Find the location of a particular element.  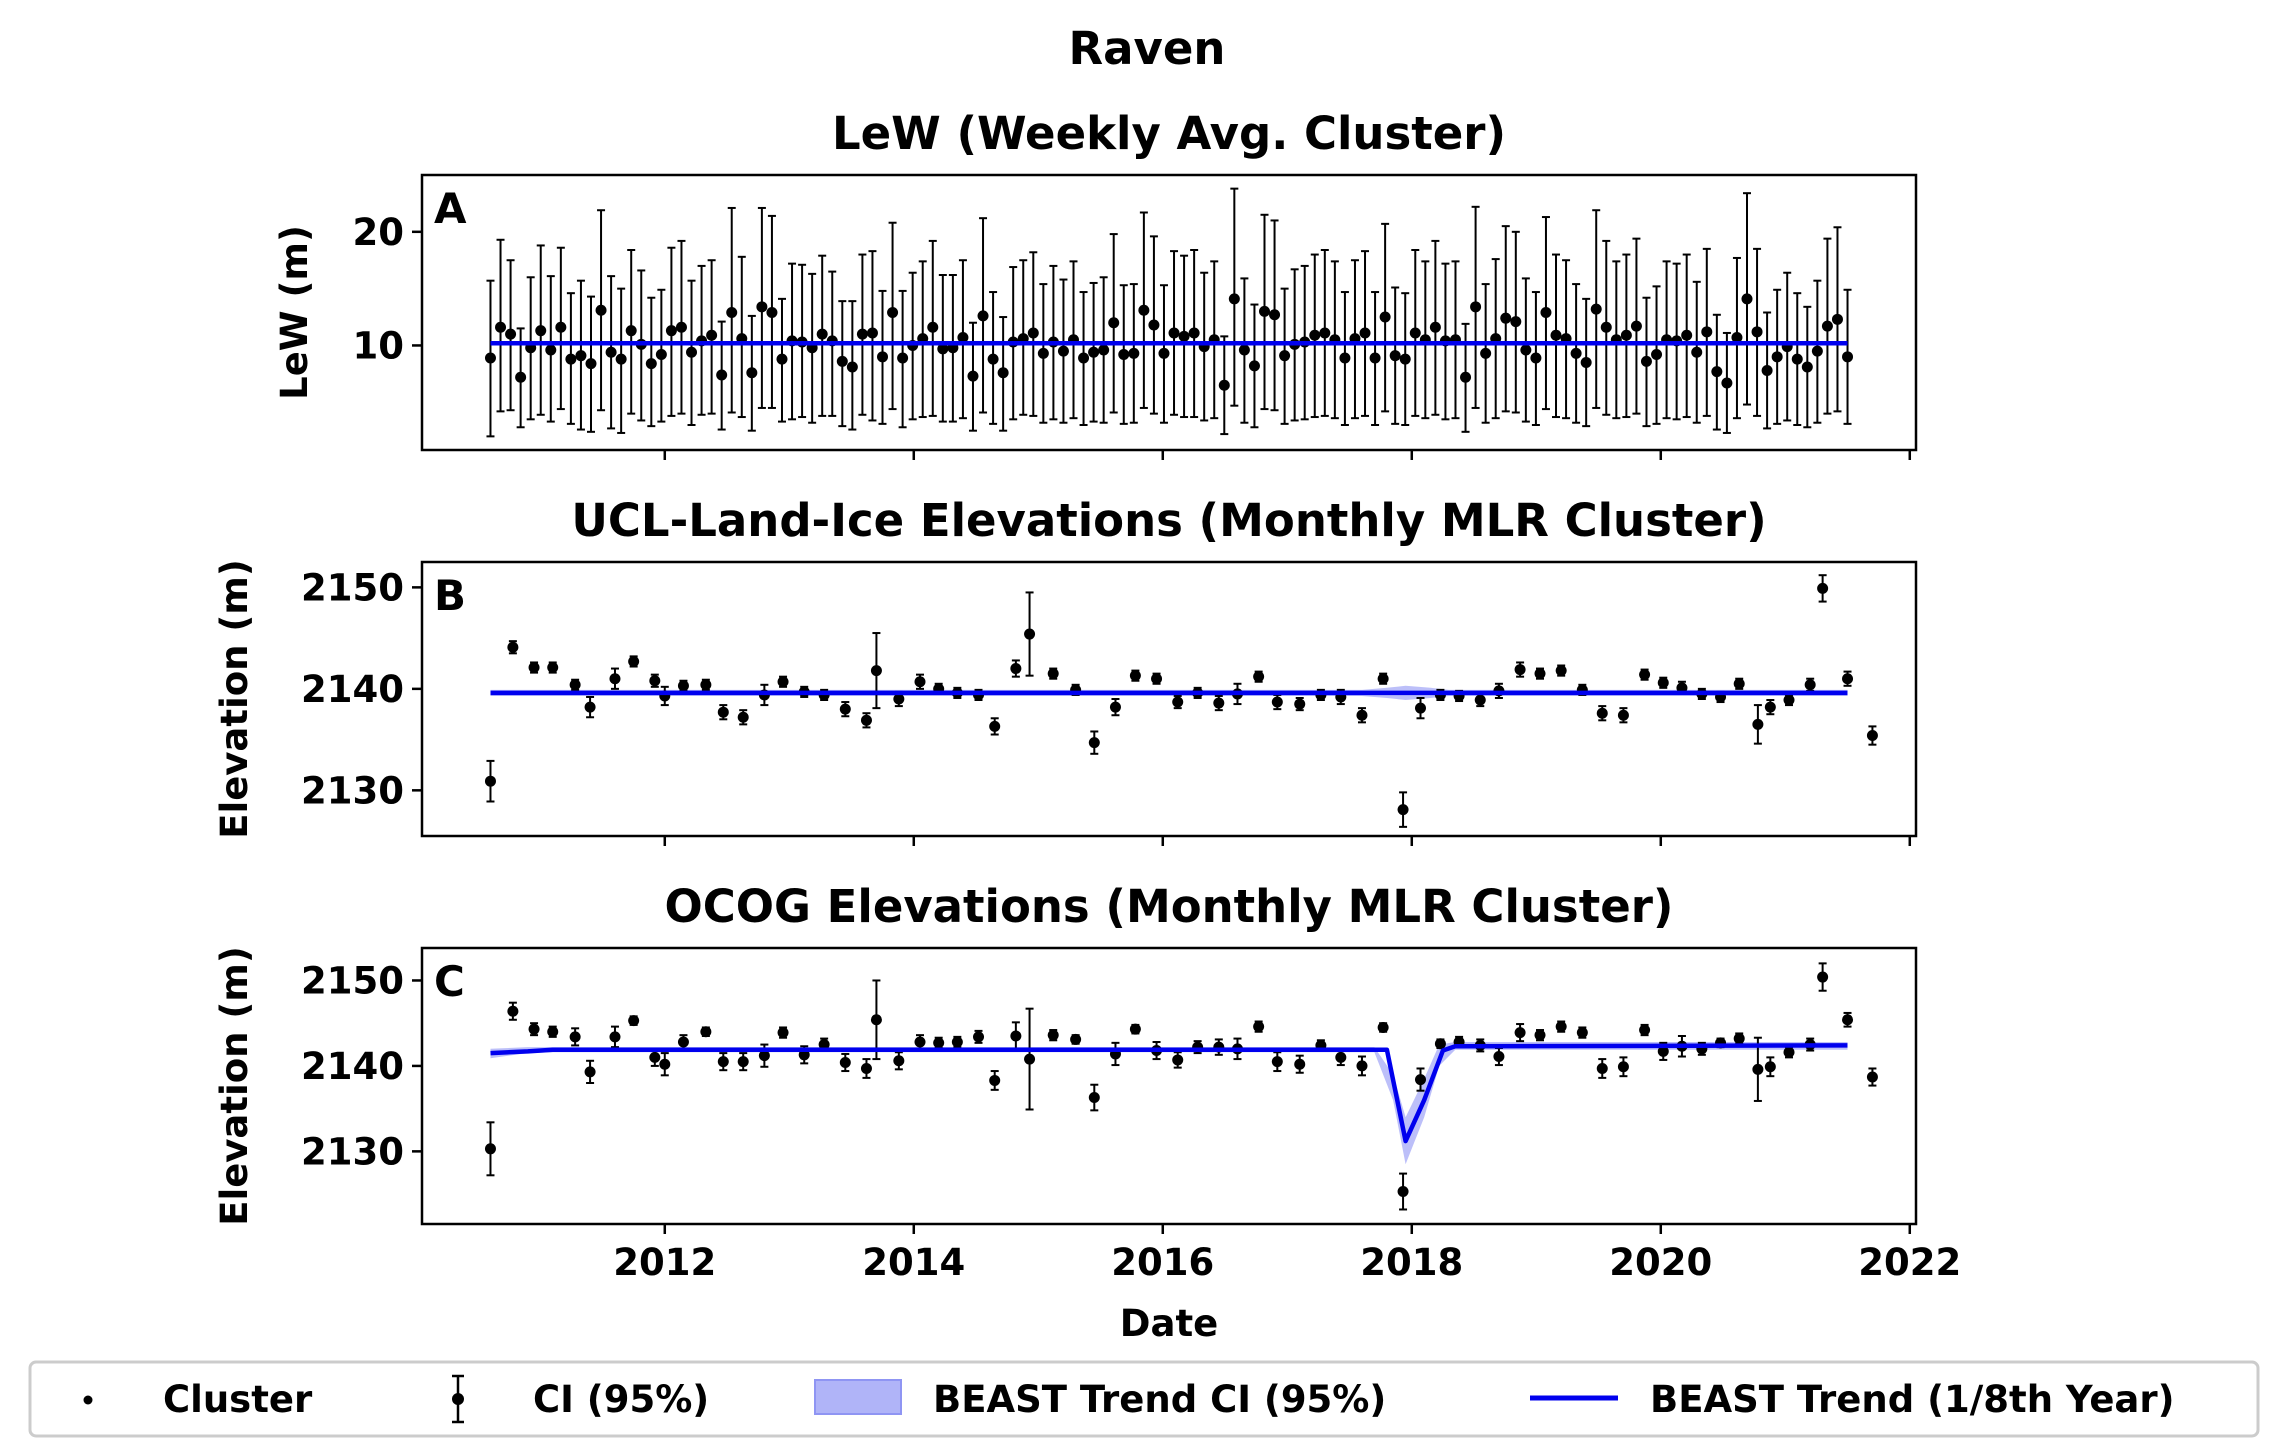

figure-suptitle: Raven is located at coordinates (1147, 48).